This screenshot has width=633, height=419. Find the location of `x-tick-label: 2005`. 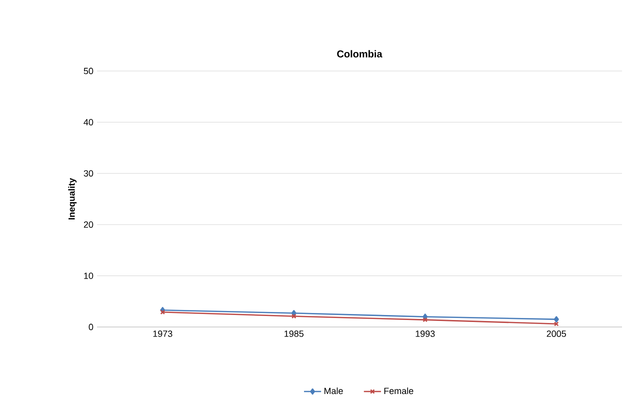

x-tick-label: 2005 is located at coordinates (556, 333).